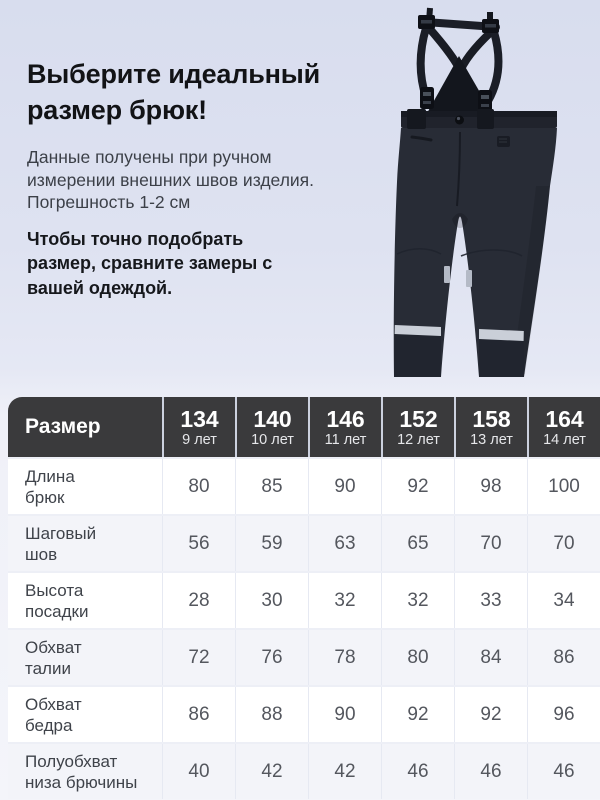  Describe the element at coordinates (173, 92) in the screenshot. I see `page-title: Выберите идеальный размер брюк!` at that location.